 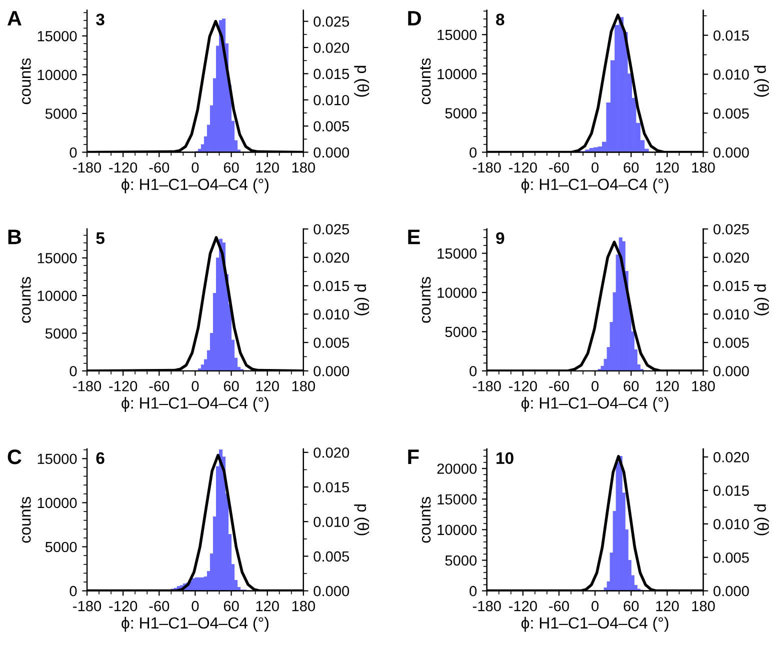 What do you see at coordinates (500, 20) in the screenshot?
I see `chart-subtitle: 8` at bounding box center [500, 20].